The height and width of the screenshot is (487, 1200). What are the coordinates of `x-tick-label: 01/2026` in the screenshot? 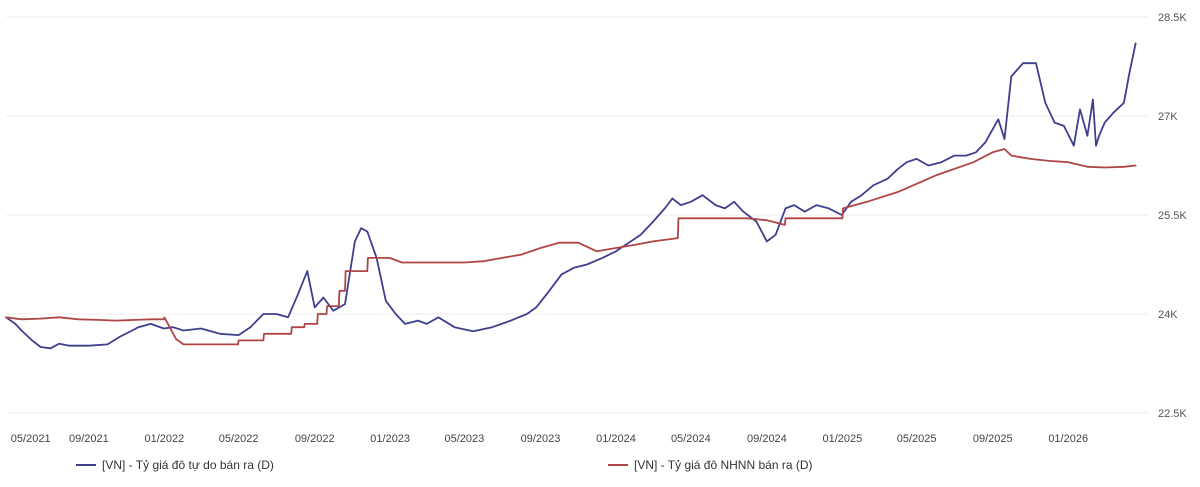 It's located at (1068, 439).